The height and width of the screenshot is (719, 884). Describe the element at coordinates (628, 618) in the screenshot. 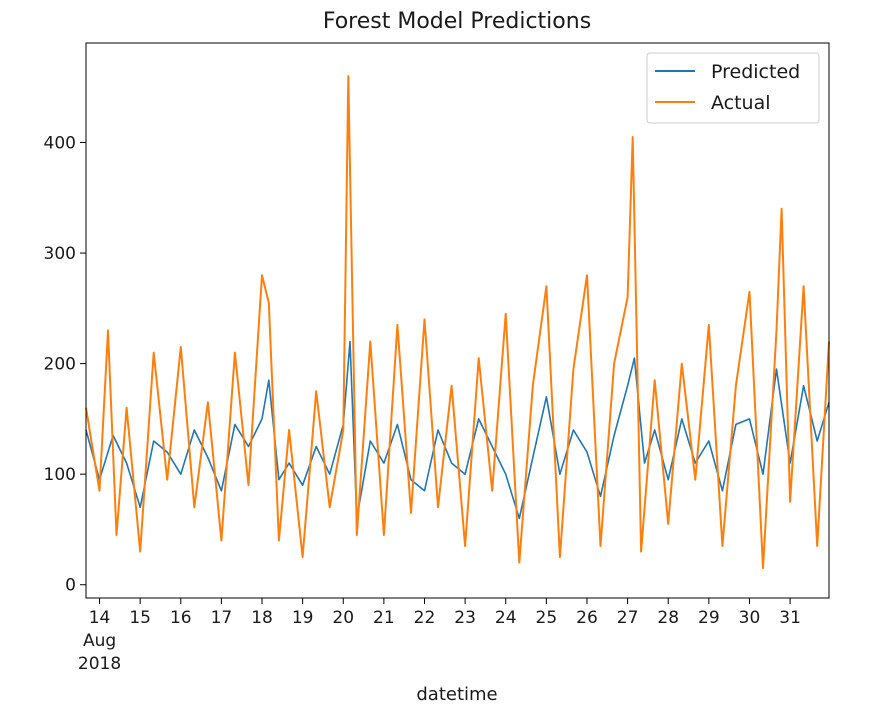

I see `x-tick-label: 27` at that location.